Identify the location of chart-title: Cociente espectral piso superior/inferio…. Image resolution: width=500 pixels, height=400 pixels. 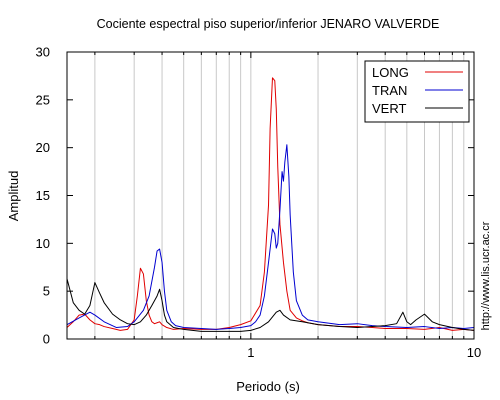
(268, 24).